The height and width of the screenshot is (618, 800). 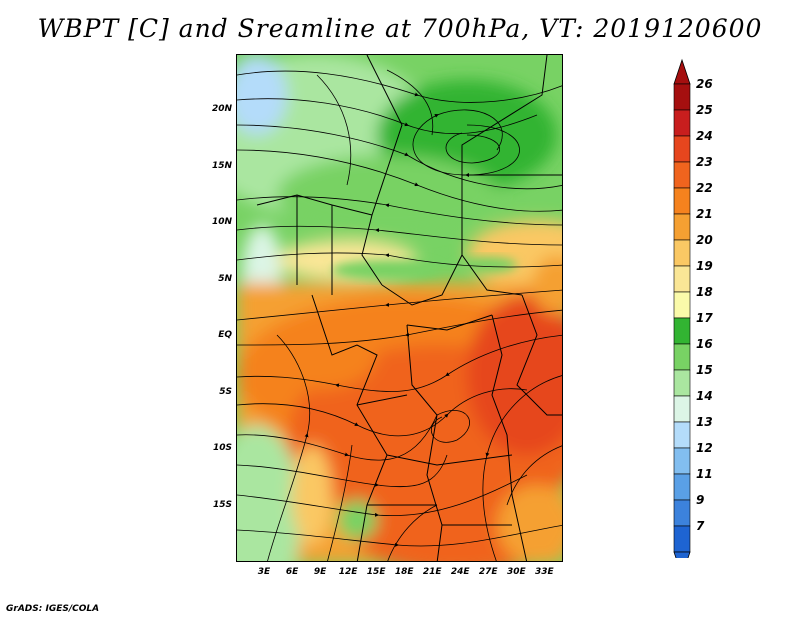 I want to click on lon-tick-label: 15E, so click(x=376, y=572).